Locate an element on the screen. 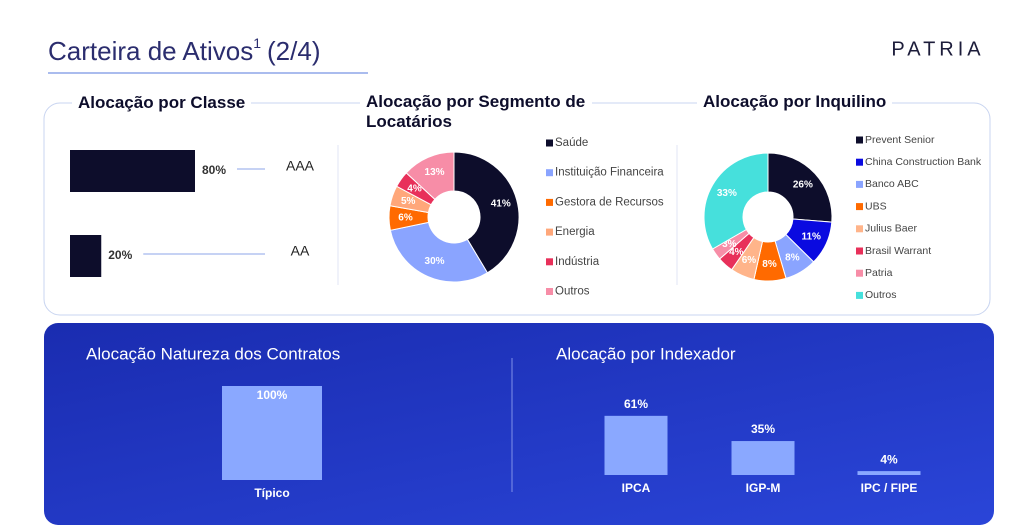  value-label: 41% is located at coordinates (501, 204).